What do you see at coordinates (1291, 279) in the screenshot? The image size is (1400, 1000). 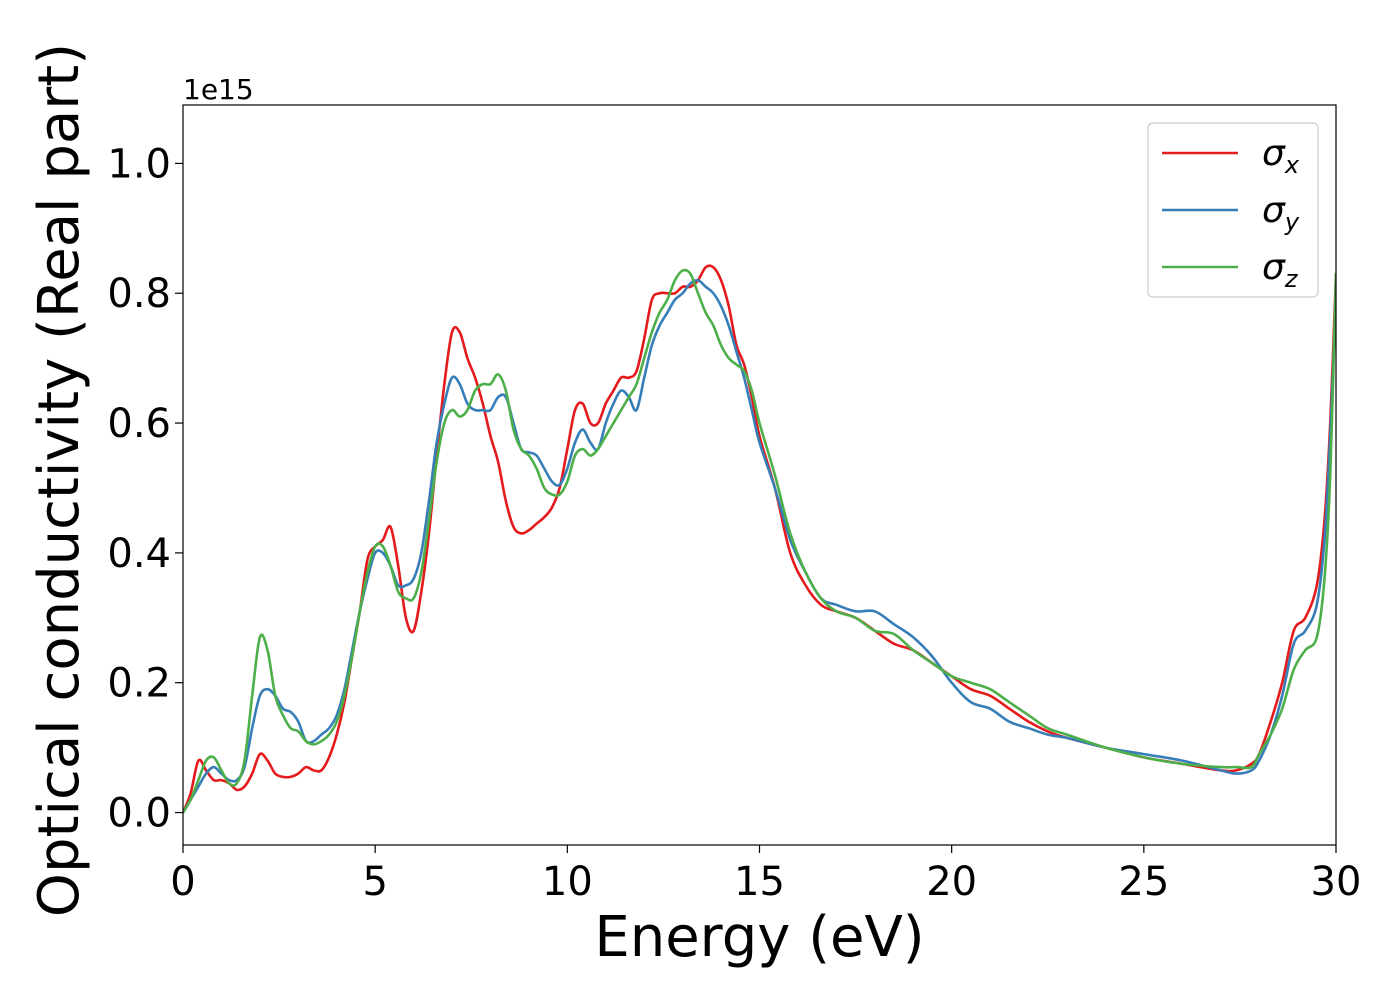 I see `legend-subscript: z` at bounding box center [1291, 279].